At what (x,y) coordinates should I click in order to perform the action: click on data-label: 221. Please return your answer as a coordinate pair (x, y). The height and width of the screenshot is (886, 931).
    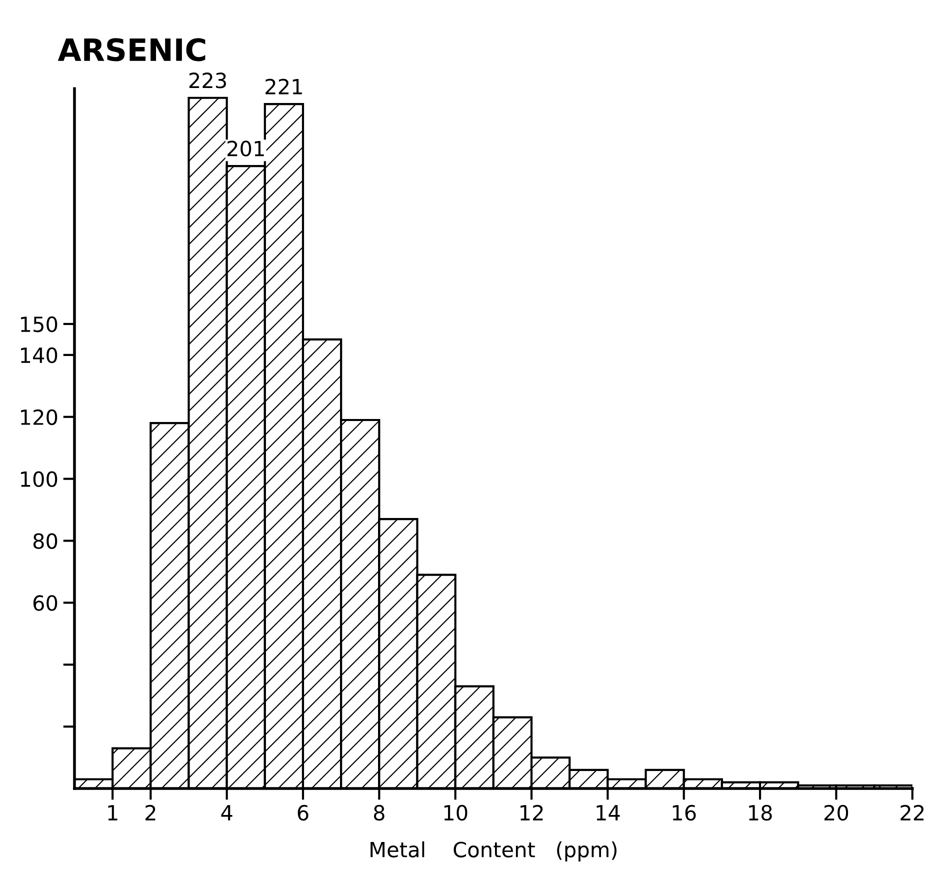
    Looking at the image, I should click on (284, 86).